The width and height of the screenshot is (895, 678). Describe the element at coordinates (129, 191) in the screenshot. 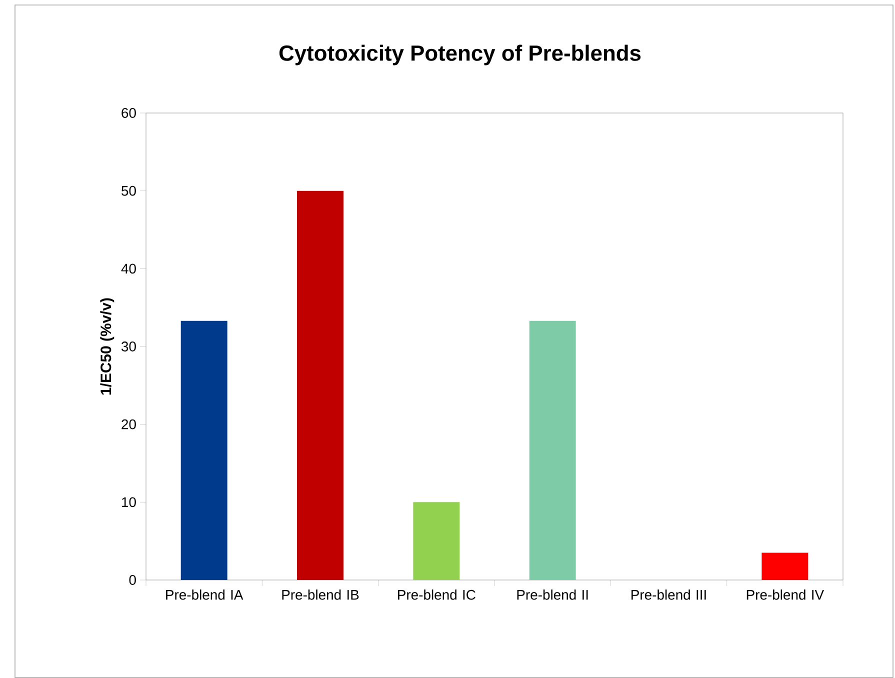

I see `y-tick-label: 50` at that location.